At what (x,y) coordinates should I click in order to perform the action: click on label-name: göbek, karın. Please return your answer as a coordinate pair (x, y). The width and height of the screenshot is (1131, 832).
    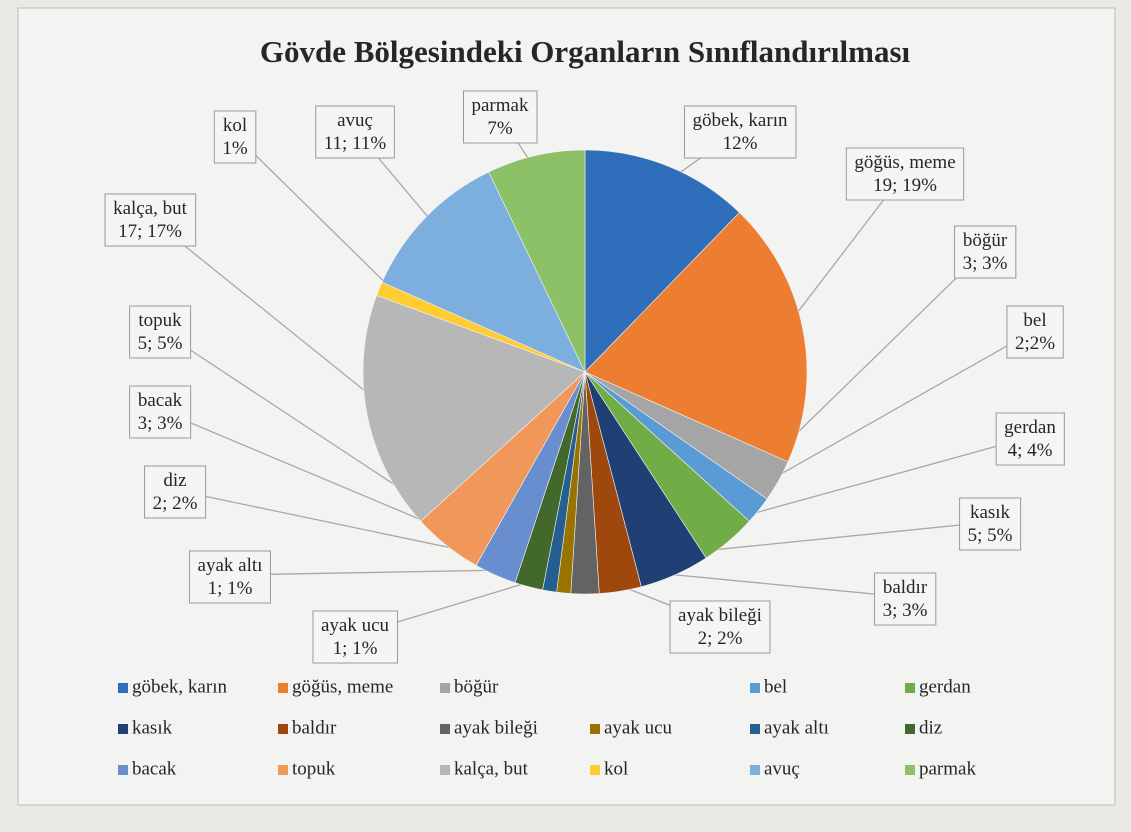
    Looking at the image, I should click on (740, 120).